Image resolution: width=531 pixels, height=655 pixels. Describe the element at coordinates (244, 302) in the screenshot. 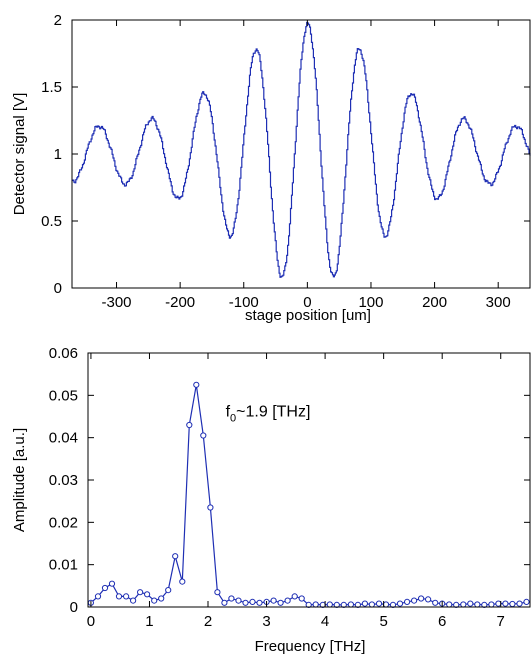

I see `x-tick-label: -100` at that location.